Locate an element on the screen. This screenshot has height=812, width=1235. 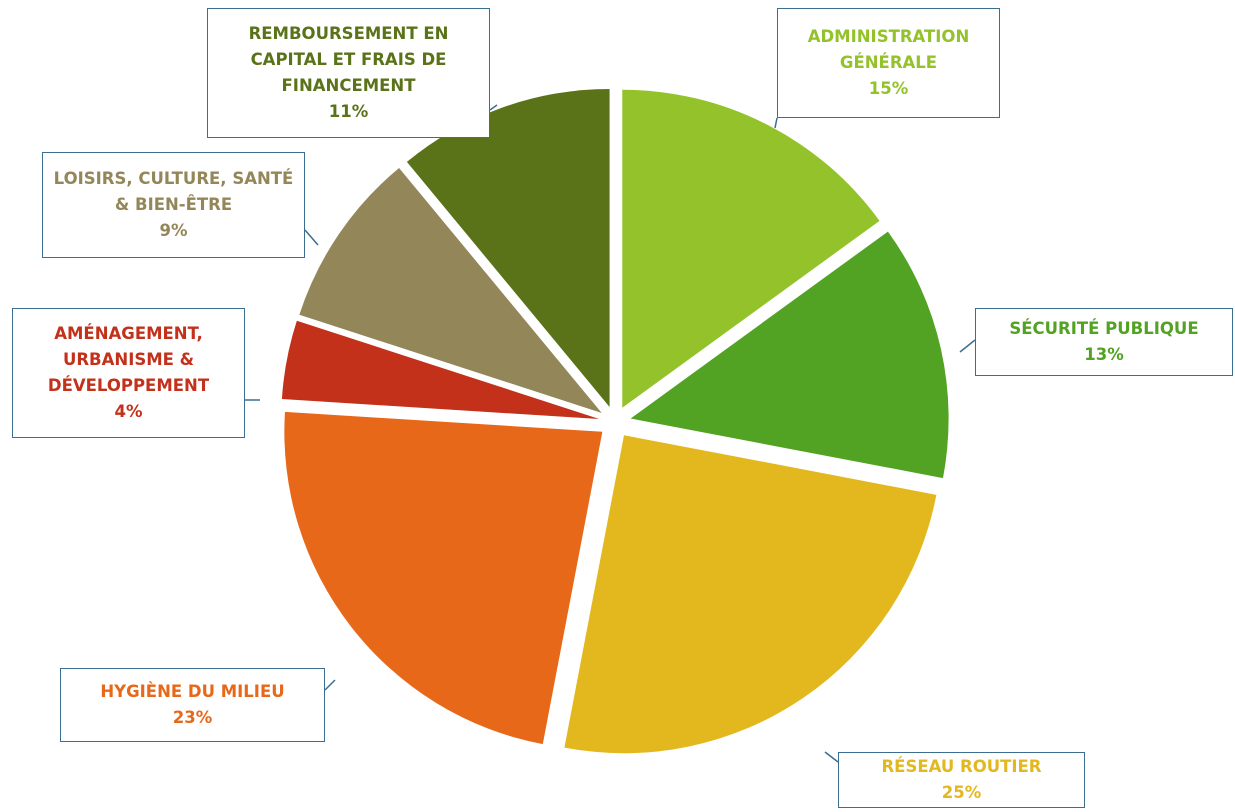
data-label: ADMINISTRATION GÉNÉRALE 15% is located at coordinates (888, 63).